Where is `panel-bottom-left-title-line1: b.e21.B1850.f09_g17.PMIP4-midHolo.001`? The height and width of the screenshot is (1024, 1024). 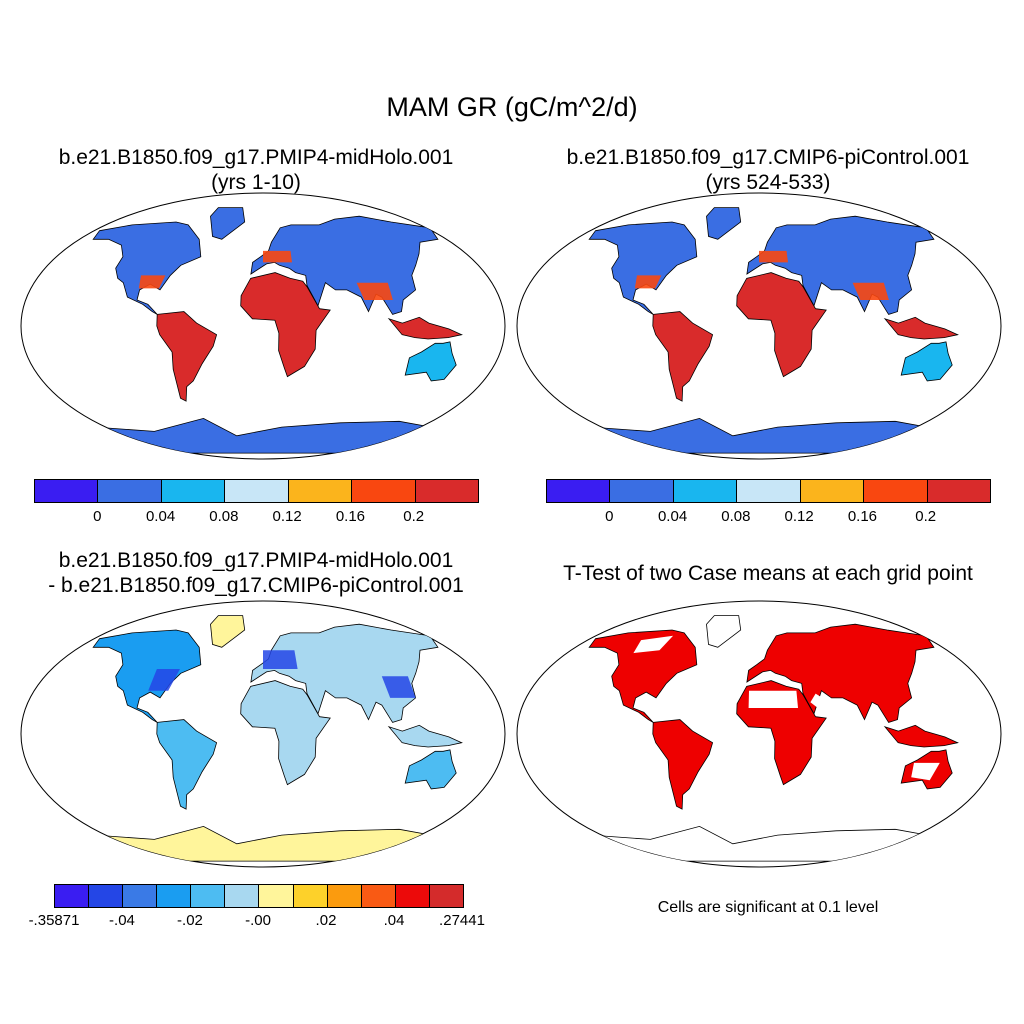 panel-bottom-left-title-line1: b.e21.B1850.f09_g17.PMIP4-midHolo.001 is located at coordinates (256, 560).